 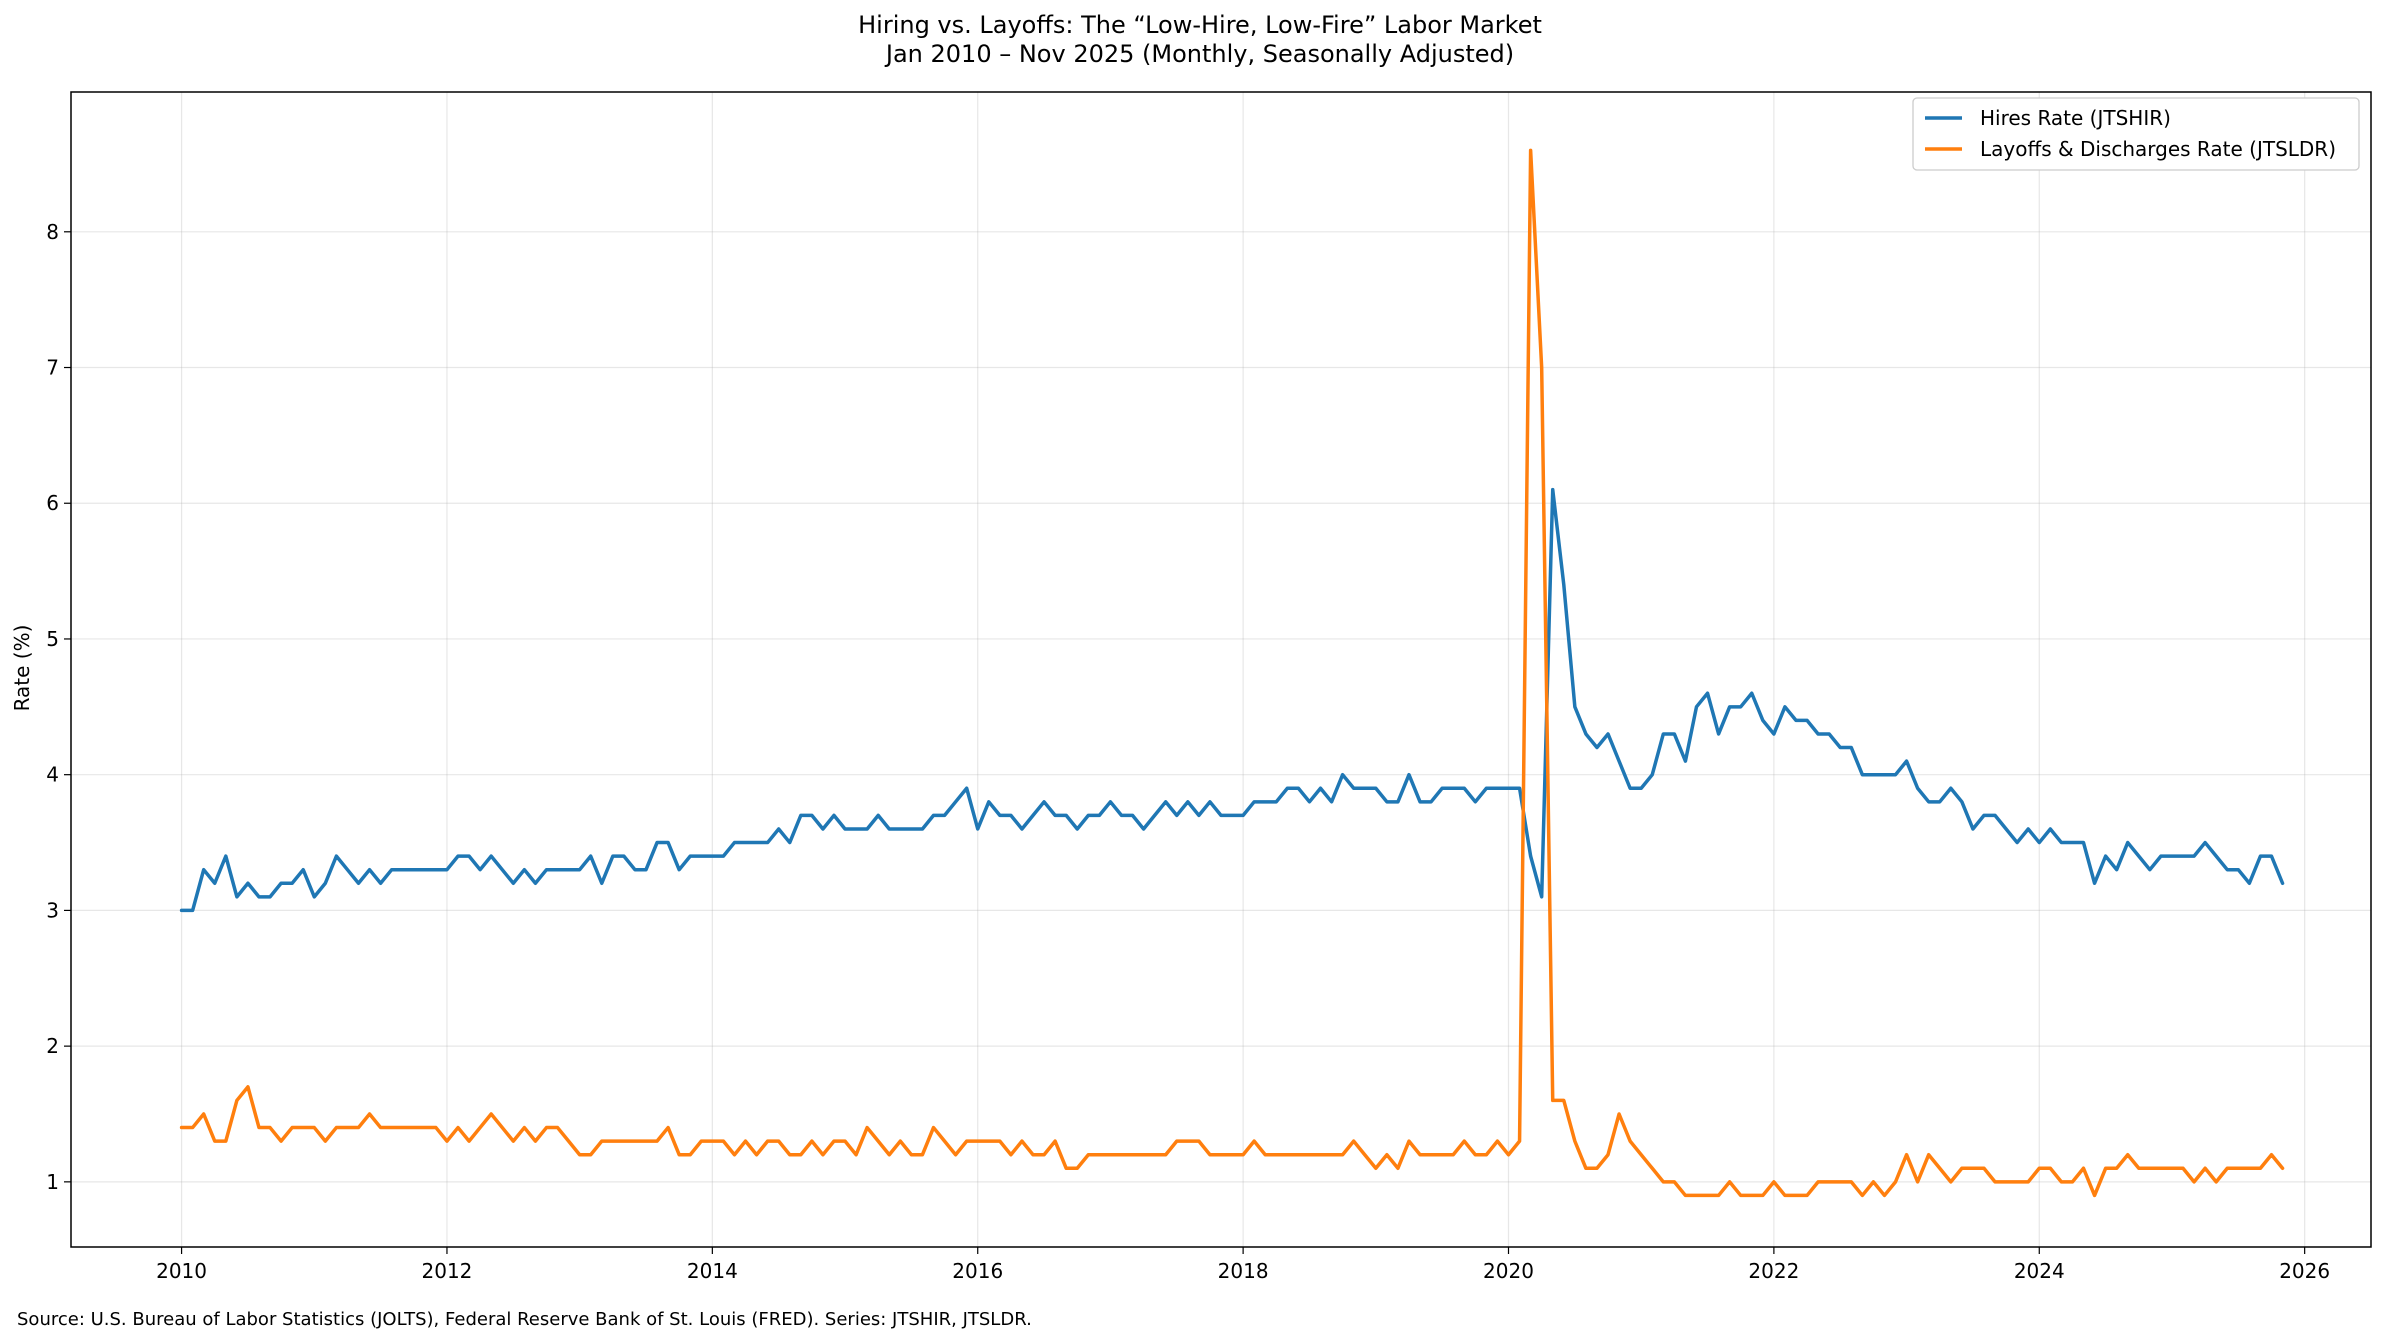 I want to click on x-tick-label: 2014, so click(x=712, y=1271).